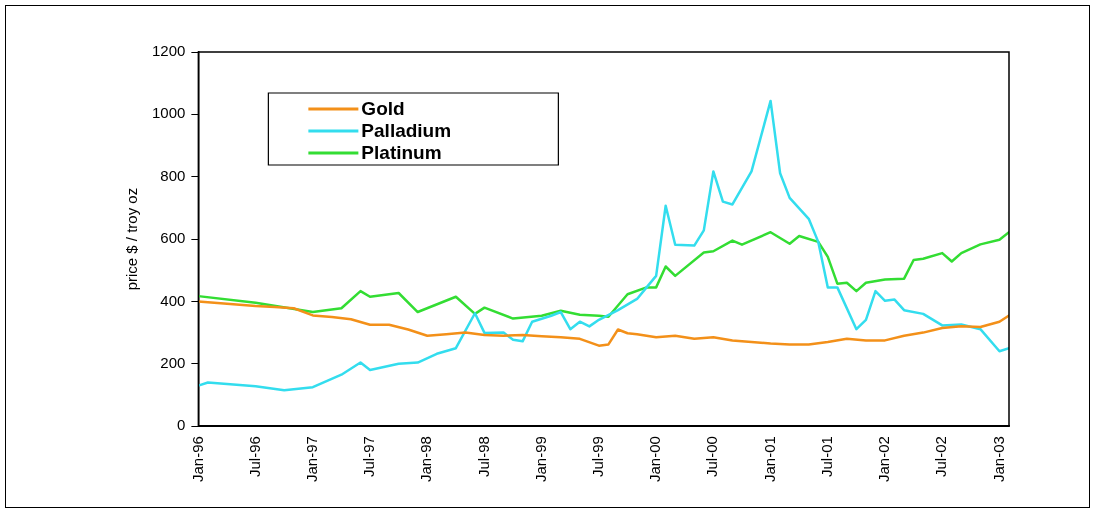  I want to click on y-axis-title: price $ / troy oz, so click(132, 239).